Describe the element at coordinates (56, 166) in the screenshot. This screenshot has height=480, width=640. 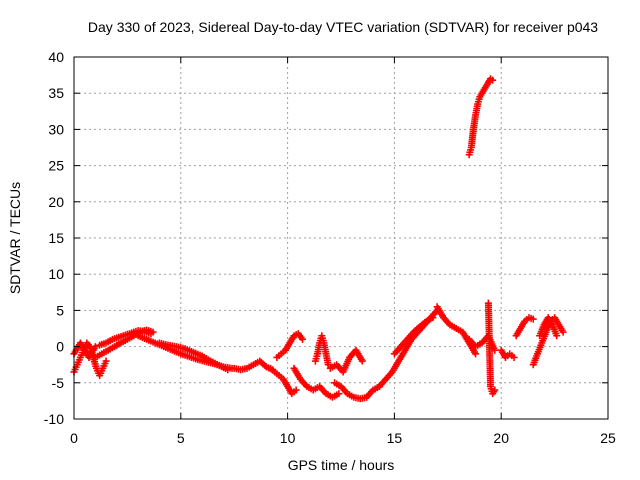
I see `y-tick-label: 25` at that location.